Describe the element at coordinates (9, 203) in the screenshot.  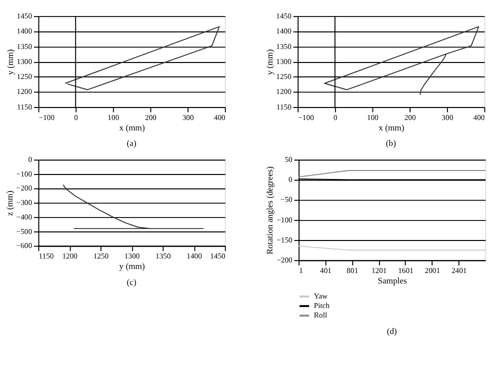
I see `y-axis-title: z (mm)` at that location.